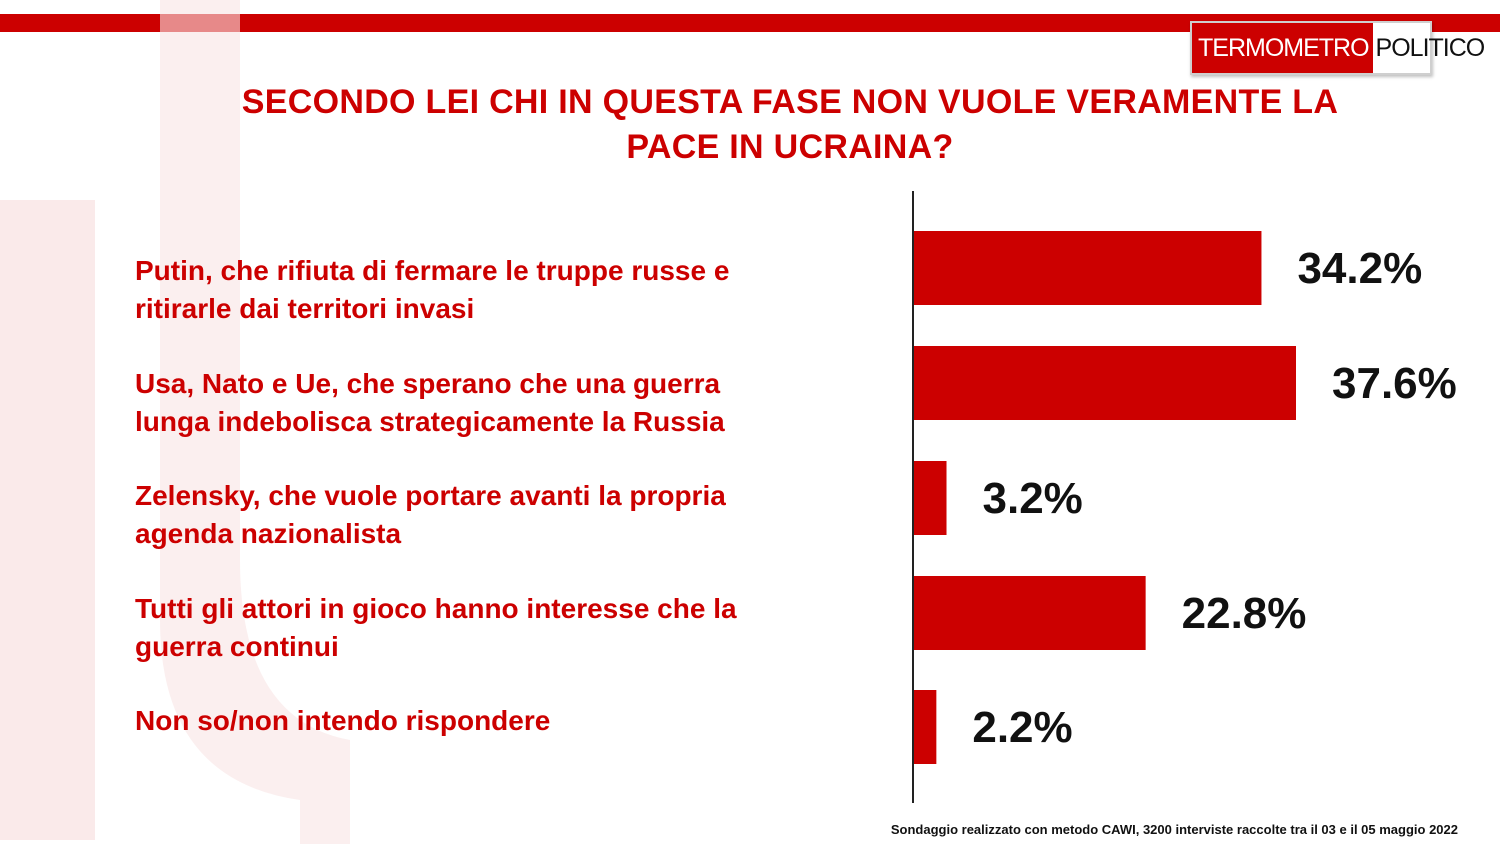 This screenshot has width=1500, height=844. Describe the element at coordinates (913, 497) in the screenshot. I see `chart-axis-line` at that location.